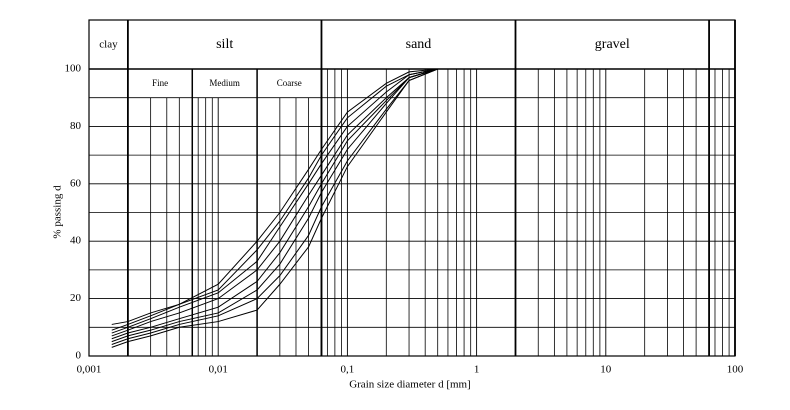 The width and height of the screenshot is (790, 410). What do you see at coordinates (224, 83) in the screenshot?
I see `subzone-label: Medium` at bounding box center [224, 83].